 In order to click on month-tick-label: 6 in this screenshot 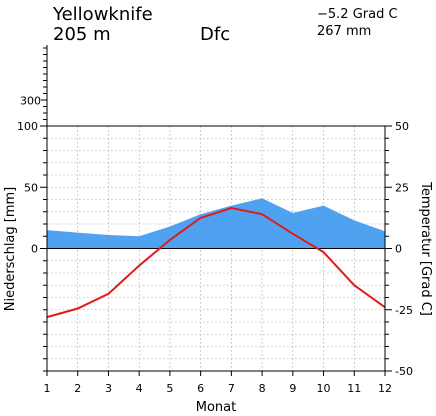, I will do `click(200, 388)`.